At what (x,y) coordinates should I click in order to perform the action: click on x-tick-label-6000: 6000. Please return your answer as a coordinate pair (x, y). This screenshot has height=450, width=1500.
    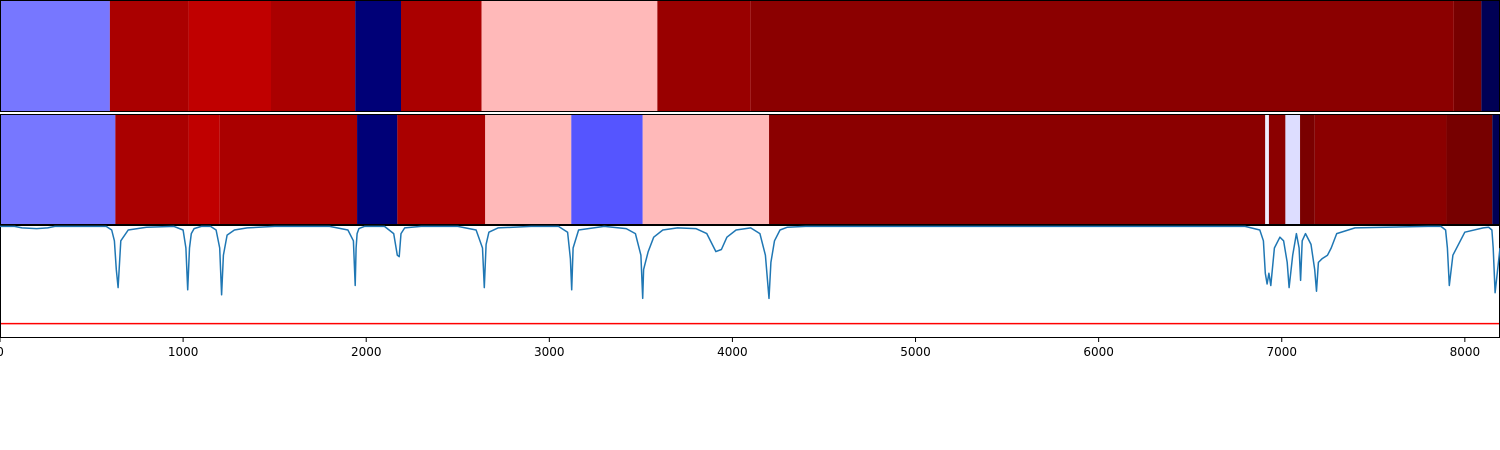
    Looking at the image, I should click on (1098, 352).